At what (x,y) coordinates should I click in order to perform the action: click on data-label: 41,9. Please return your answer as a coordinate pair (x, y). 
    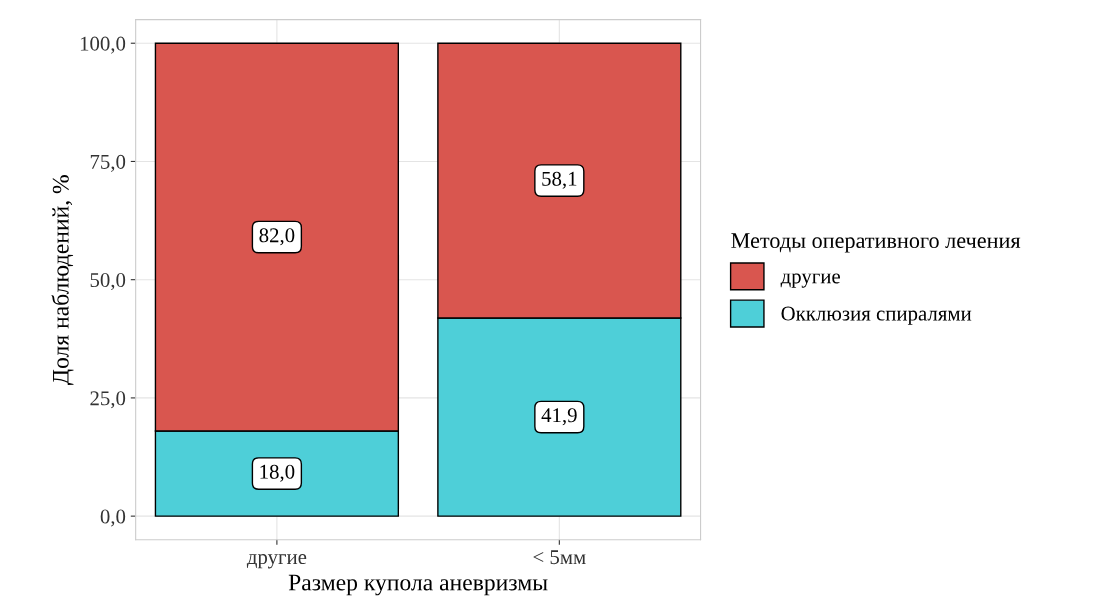
    Looking at the image, I should click on (559, 417).